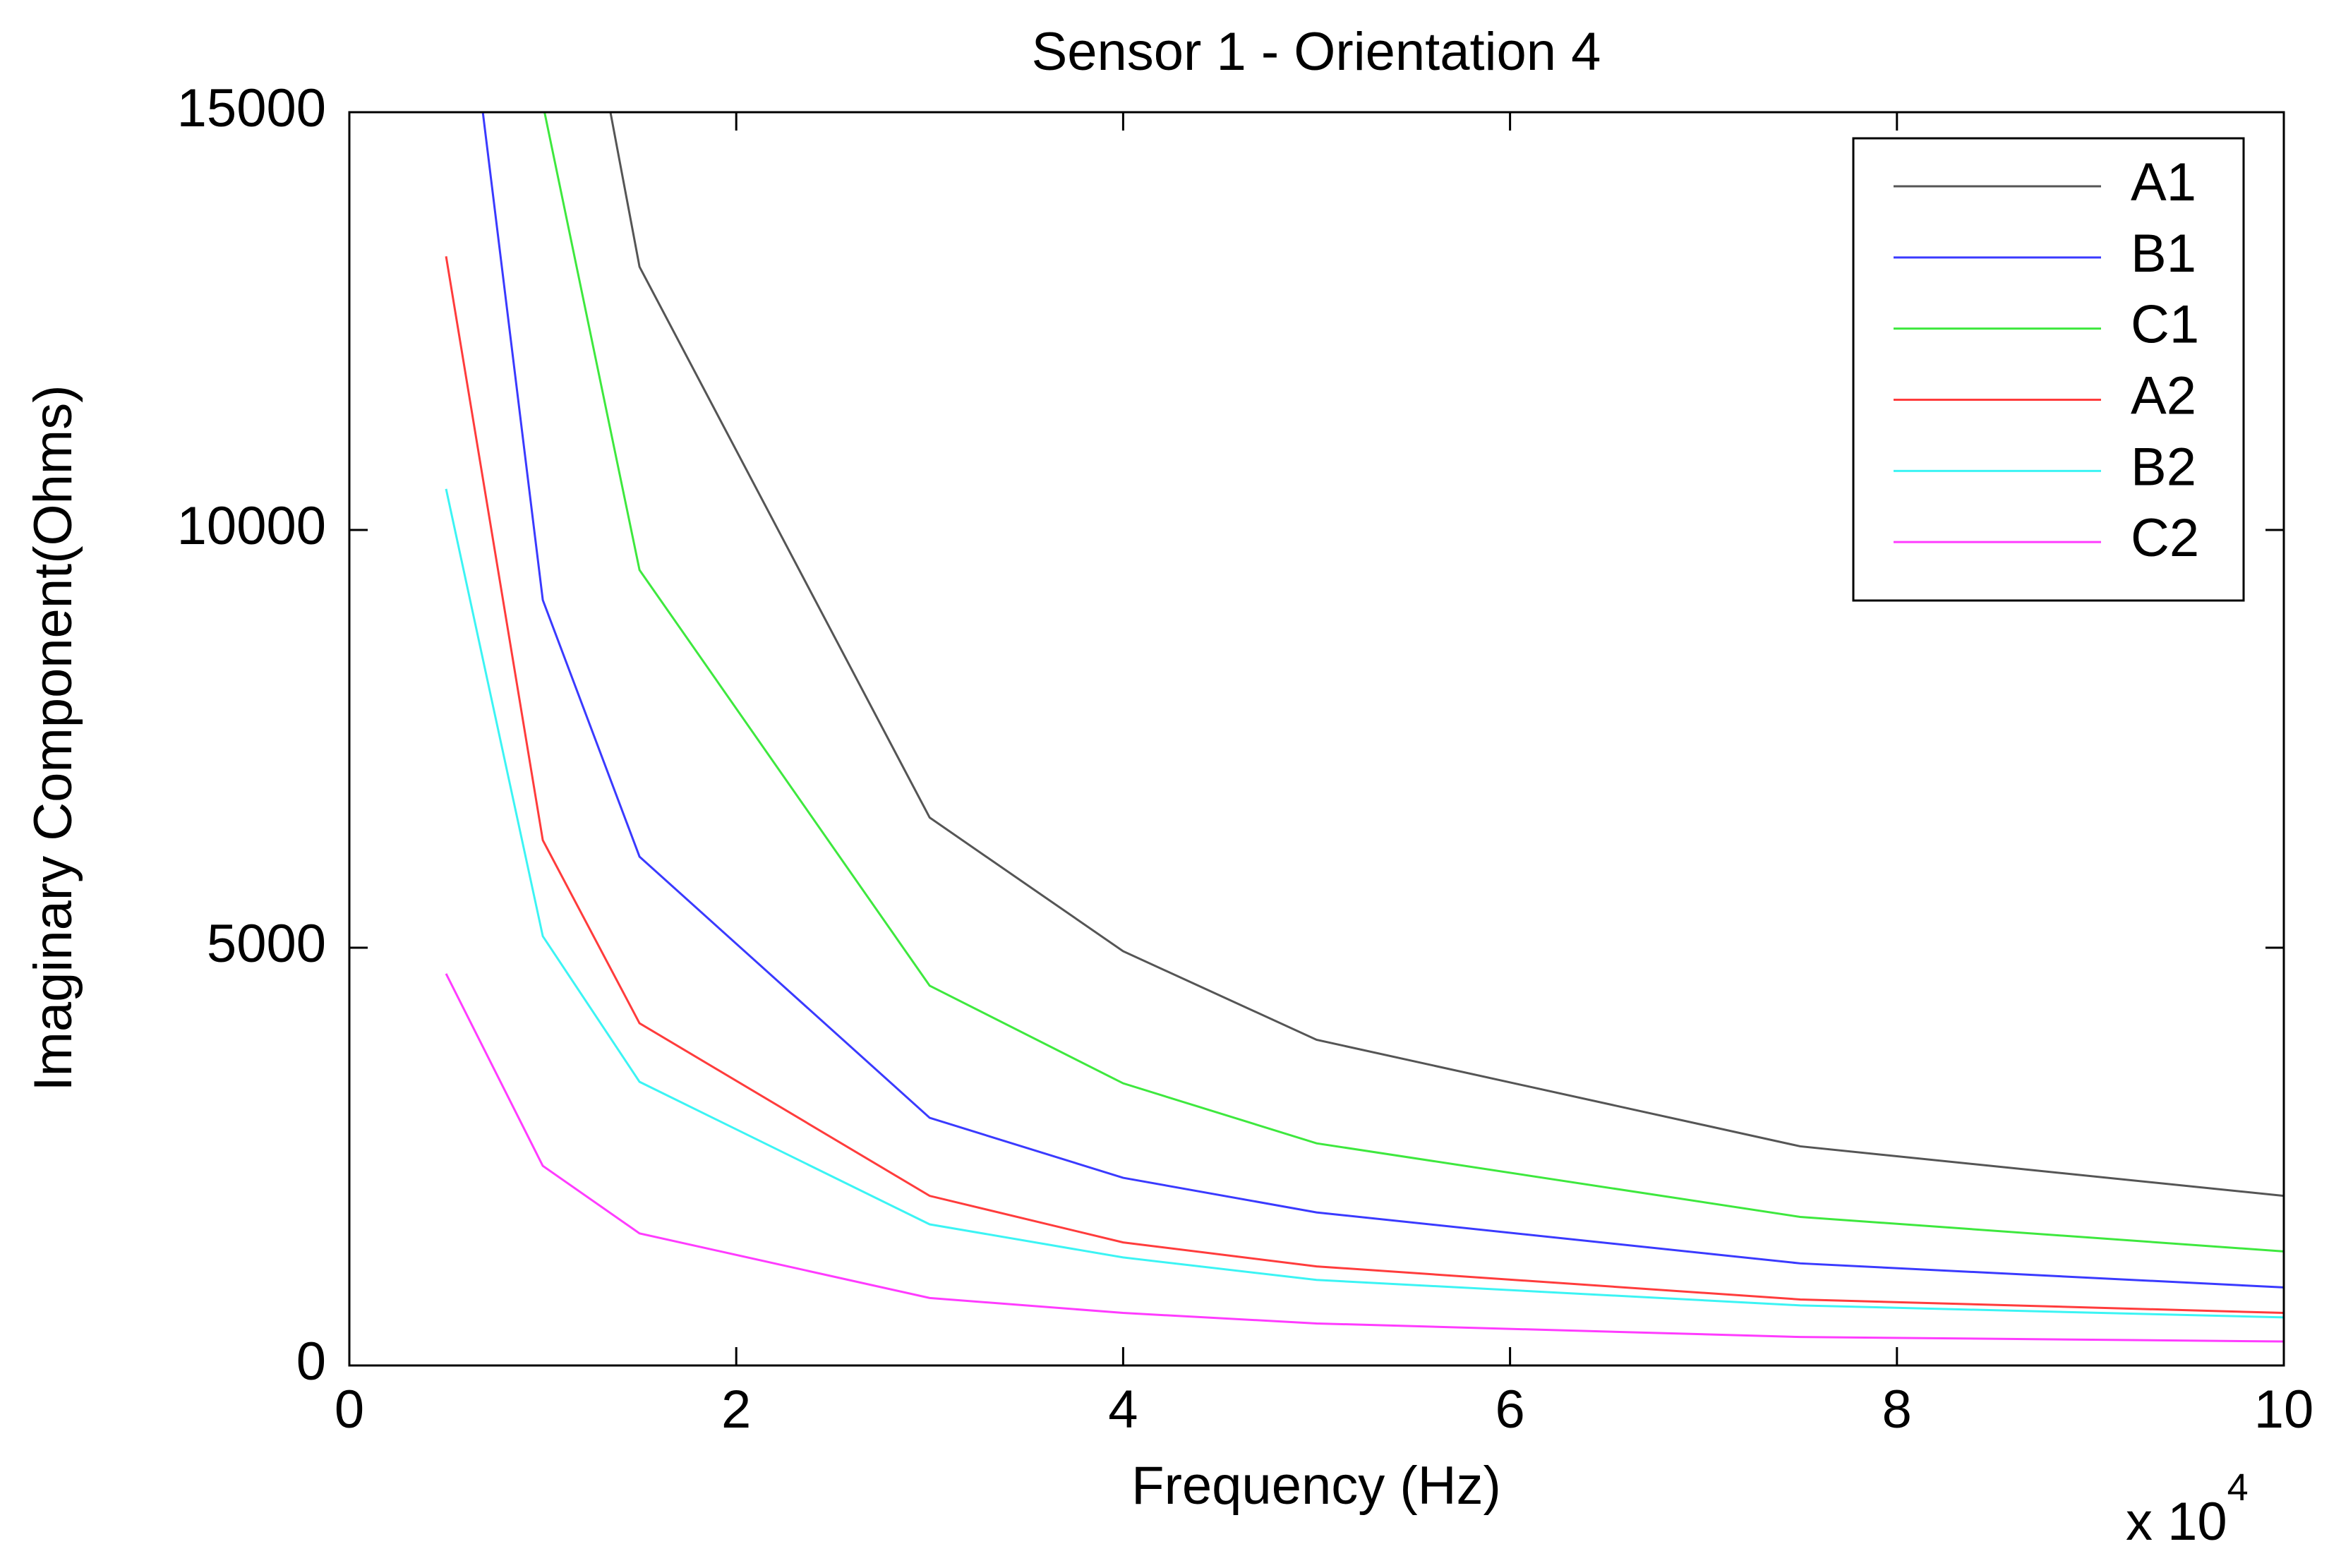 The width and height of the screenshot is (2341, 1568). What do you see at coordinates (2176, 1522) in the screenshot?
I see `x-multiplier-base: x 10` at bounding box center [2176, 1522].